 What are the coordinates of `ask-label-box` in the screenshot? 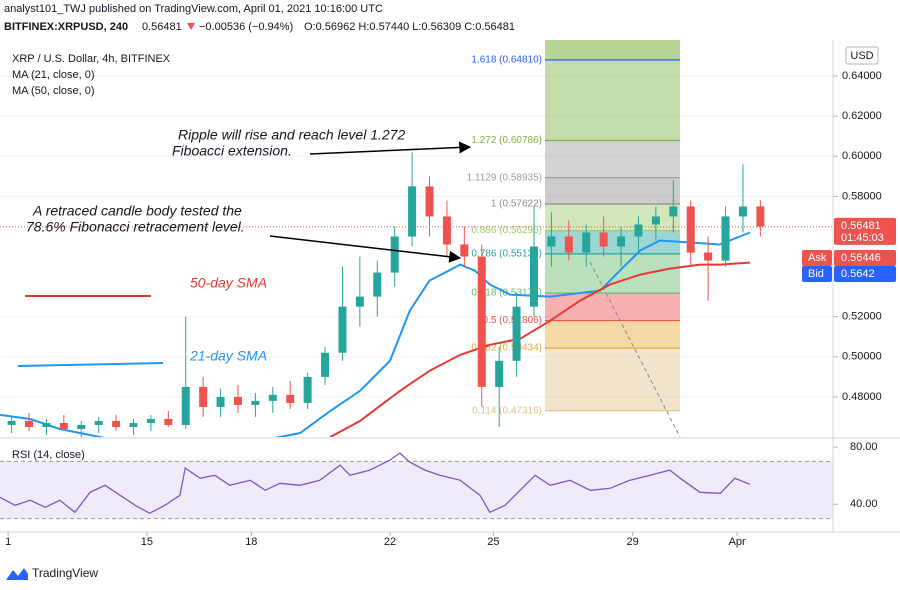 It's located at (817, 258).